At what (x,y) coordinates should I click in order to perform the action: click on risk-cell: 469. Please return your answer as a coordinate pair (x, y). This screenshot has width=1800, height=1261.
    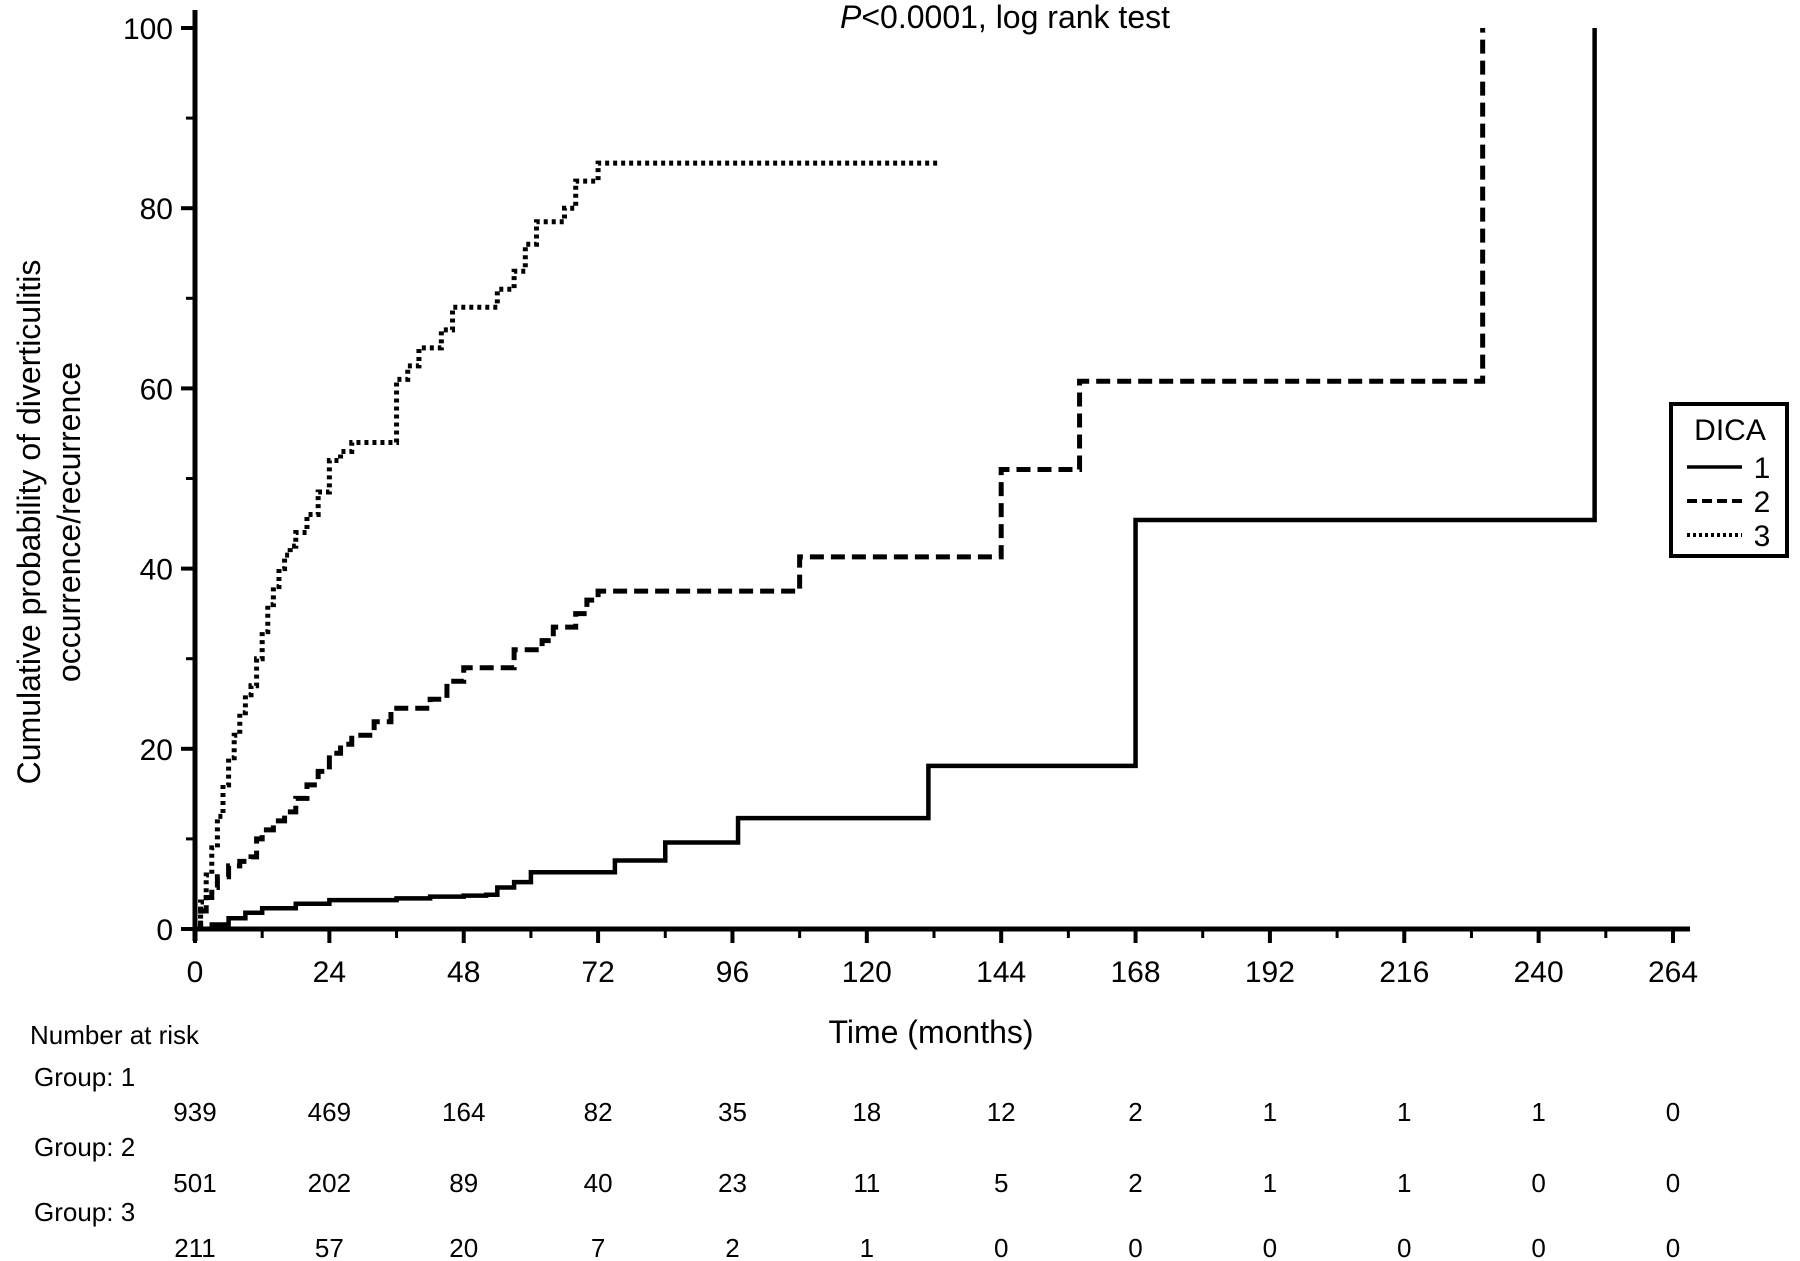
    Looking at the image, I should click on (329, 1112).